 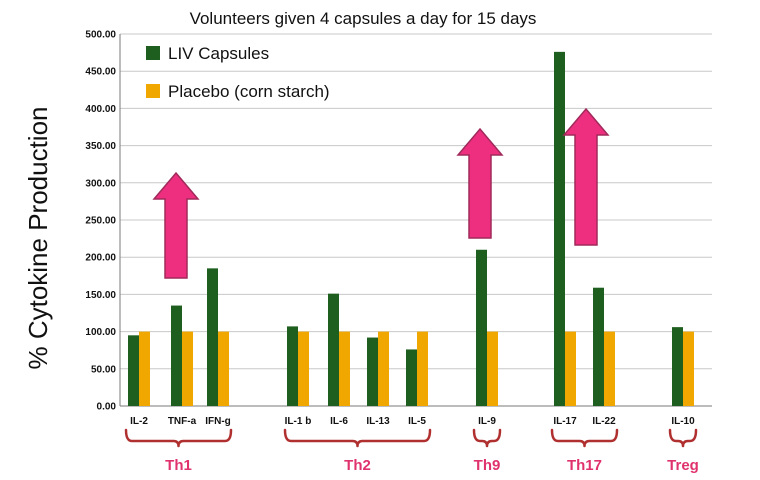 What do you see at coordinates (683, 465) in the screenshot?
I see `group-label: Treg` at bounding box center [683, 465].